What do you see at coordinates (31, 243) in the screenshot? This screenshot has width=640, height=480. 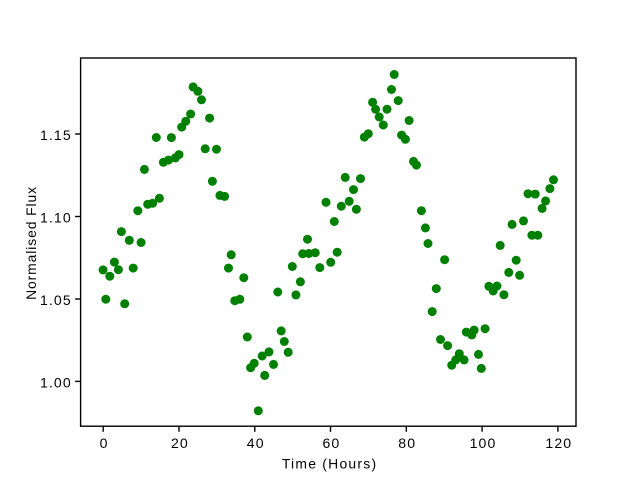 I see `svg-text: Normalised Flux` at bounding box center [31, 243].